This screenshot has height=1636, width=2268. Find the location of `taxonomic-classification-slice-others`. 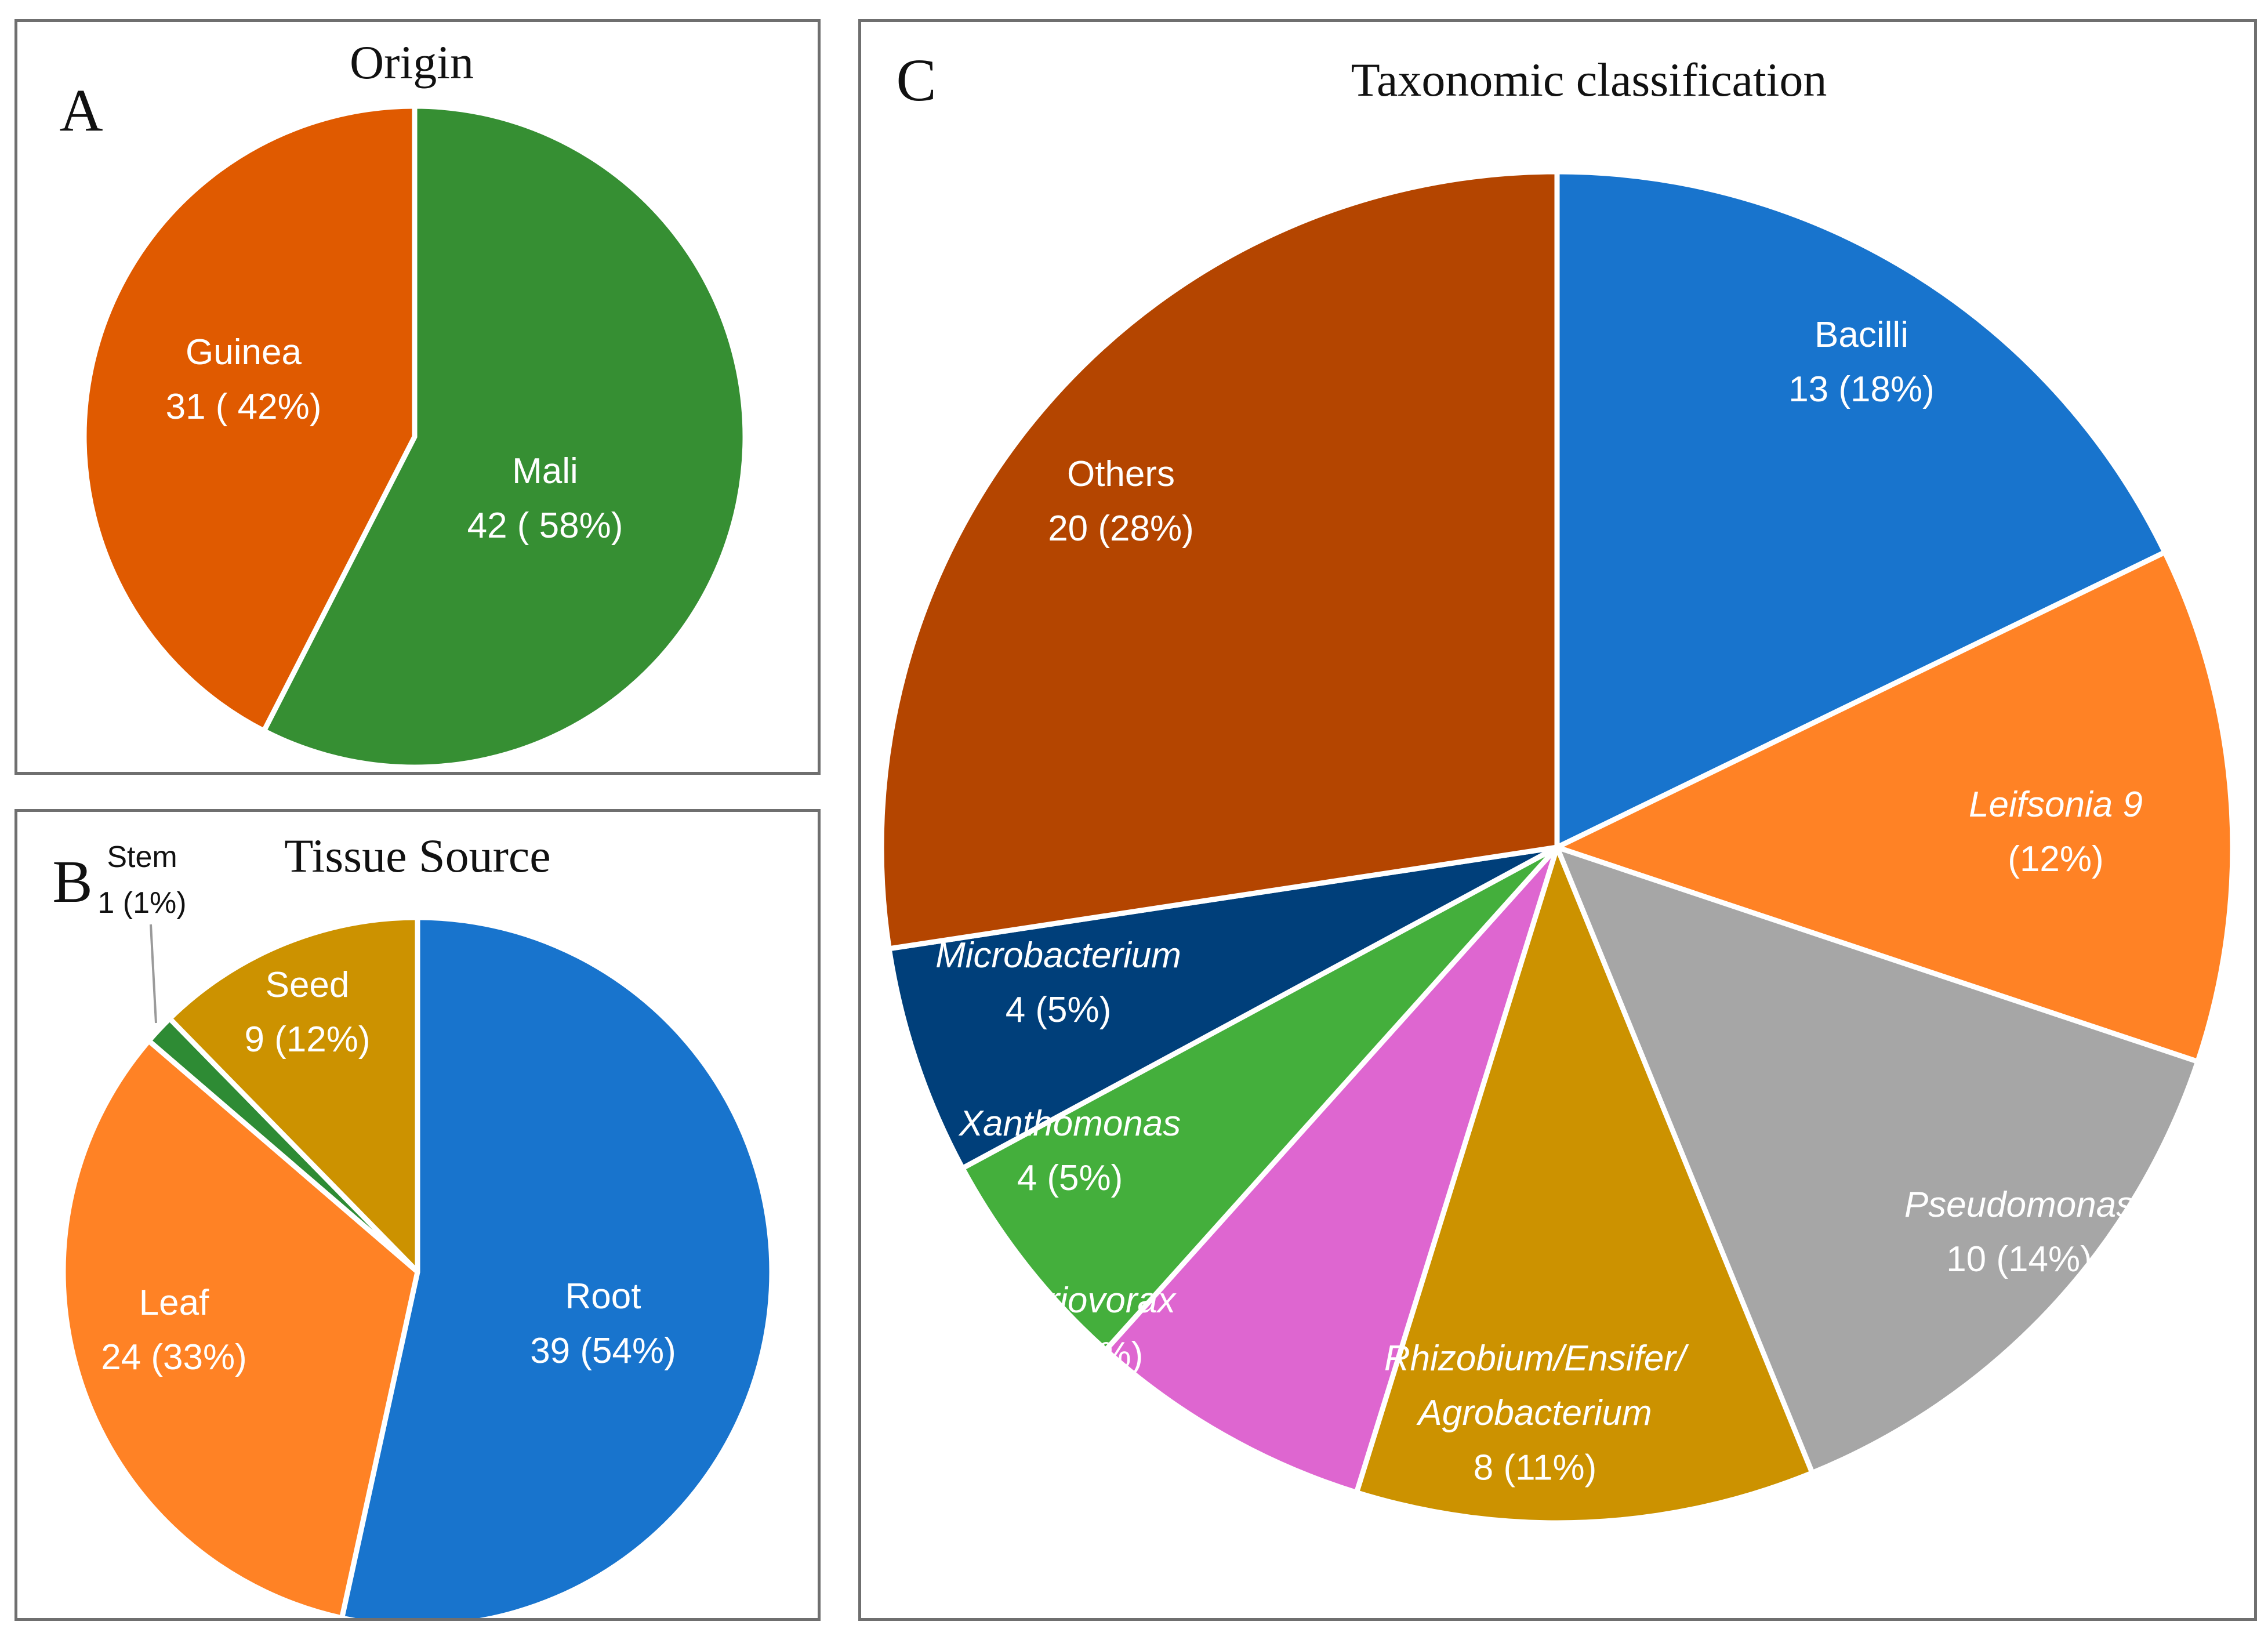

taxonomic-classification-slice-others is located at coordinates (1219, 560).